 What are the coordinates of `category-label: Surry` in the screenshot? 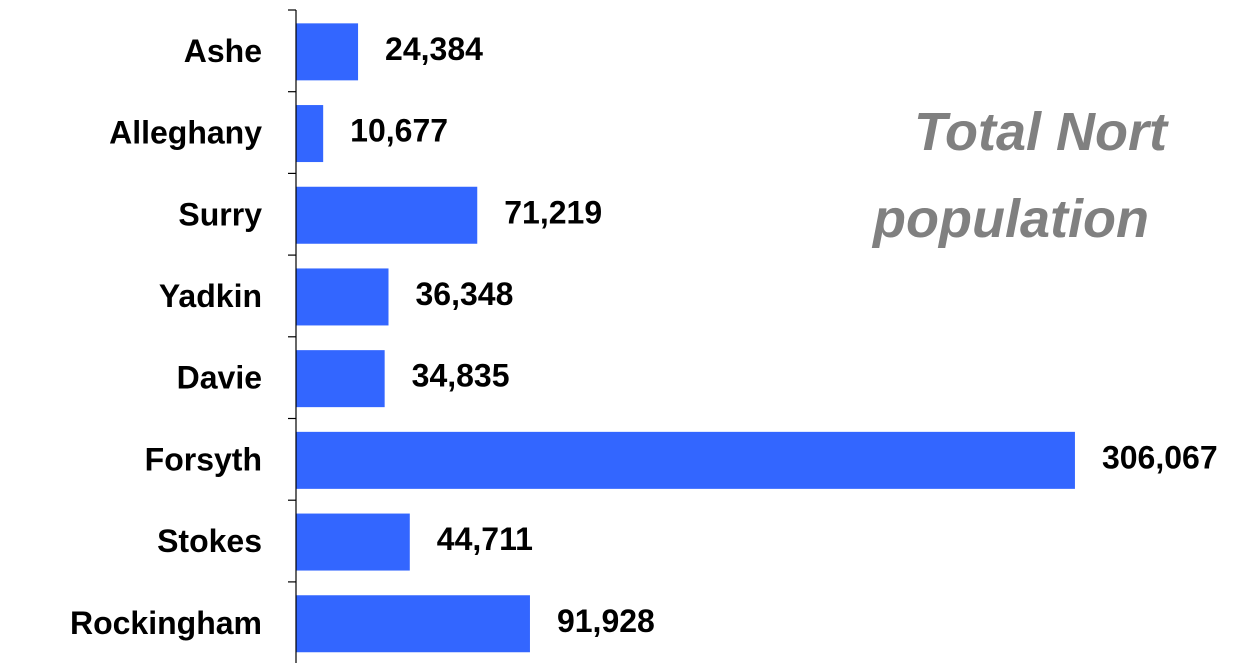 It's located at (220, 214).